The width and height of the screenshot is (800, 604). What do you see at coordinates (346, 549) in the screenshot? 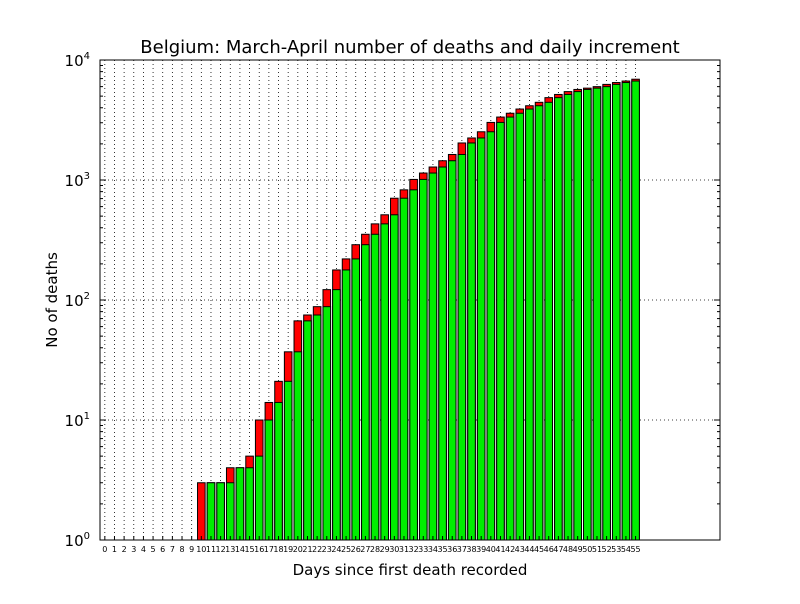
I see `x-tick-label: 25` at bounding box center [346, 549].